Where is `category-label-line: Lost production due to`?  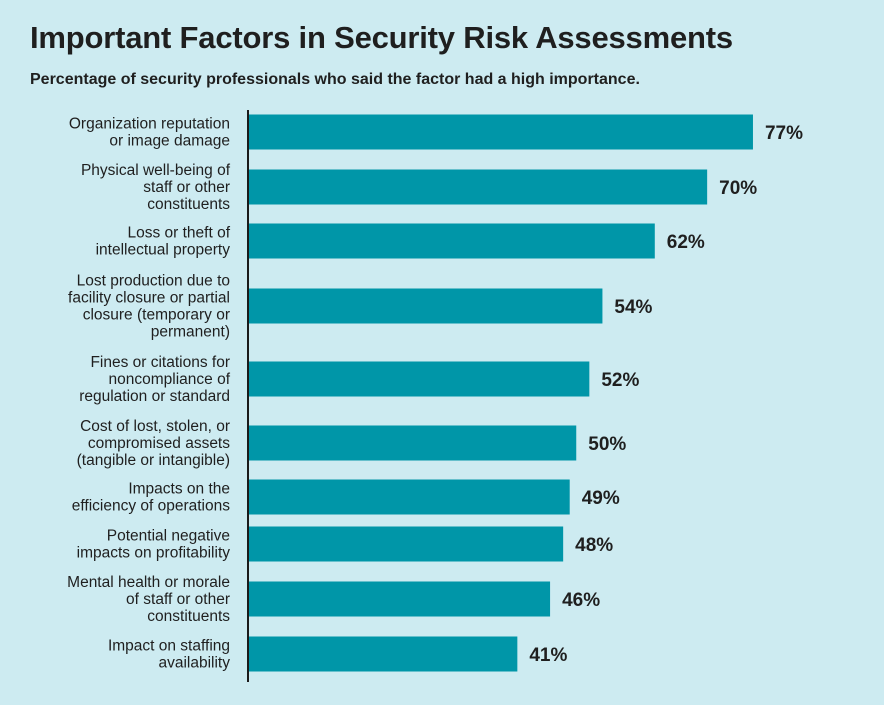 category-label-line: Lost production due to is located at coordinates (153, 281).